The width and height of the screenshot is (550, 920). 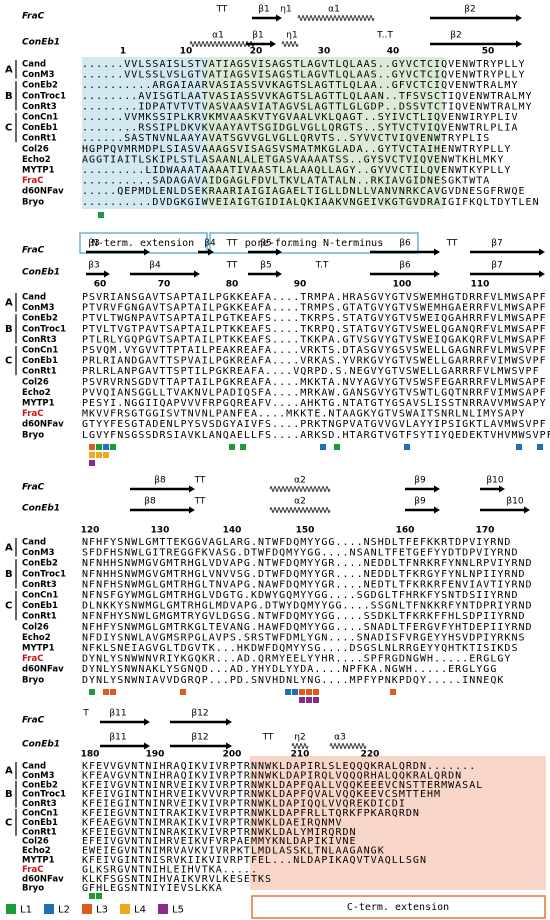 What do you see at coordinates (384, 36) in the screenshot?
I see `secondary-structure: T..T` at bounding box center [384, 36].